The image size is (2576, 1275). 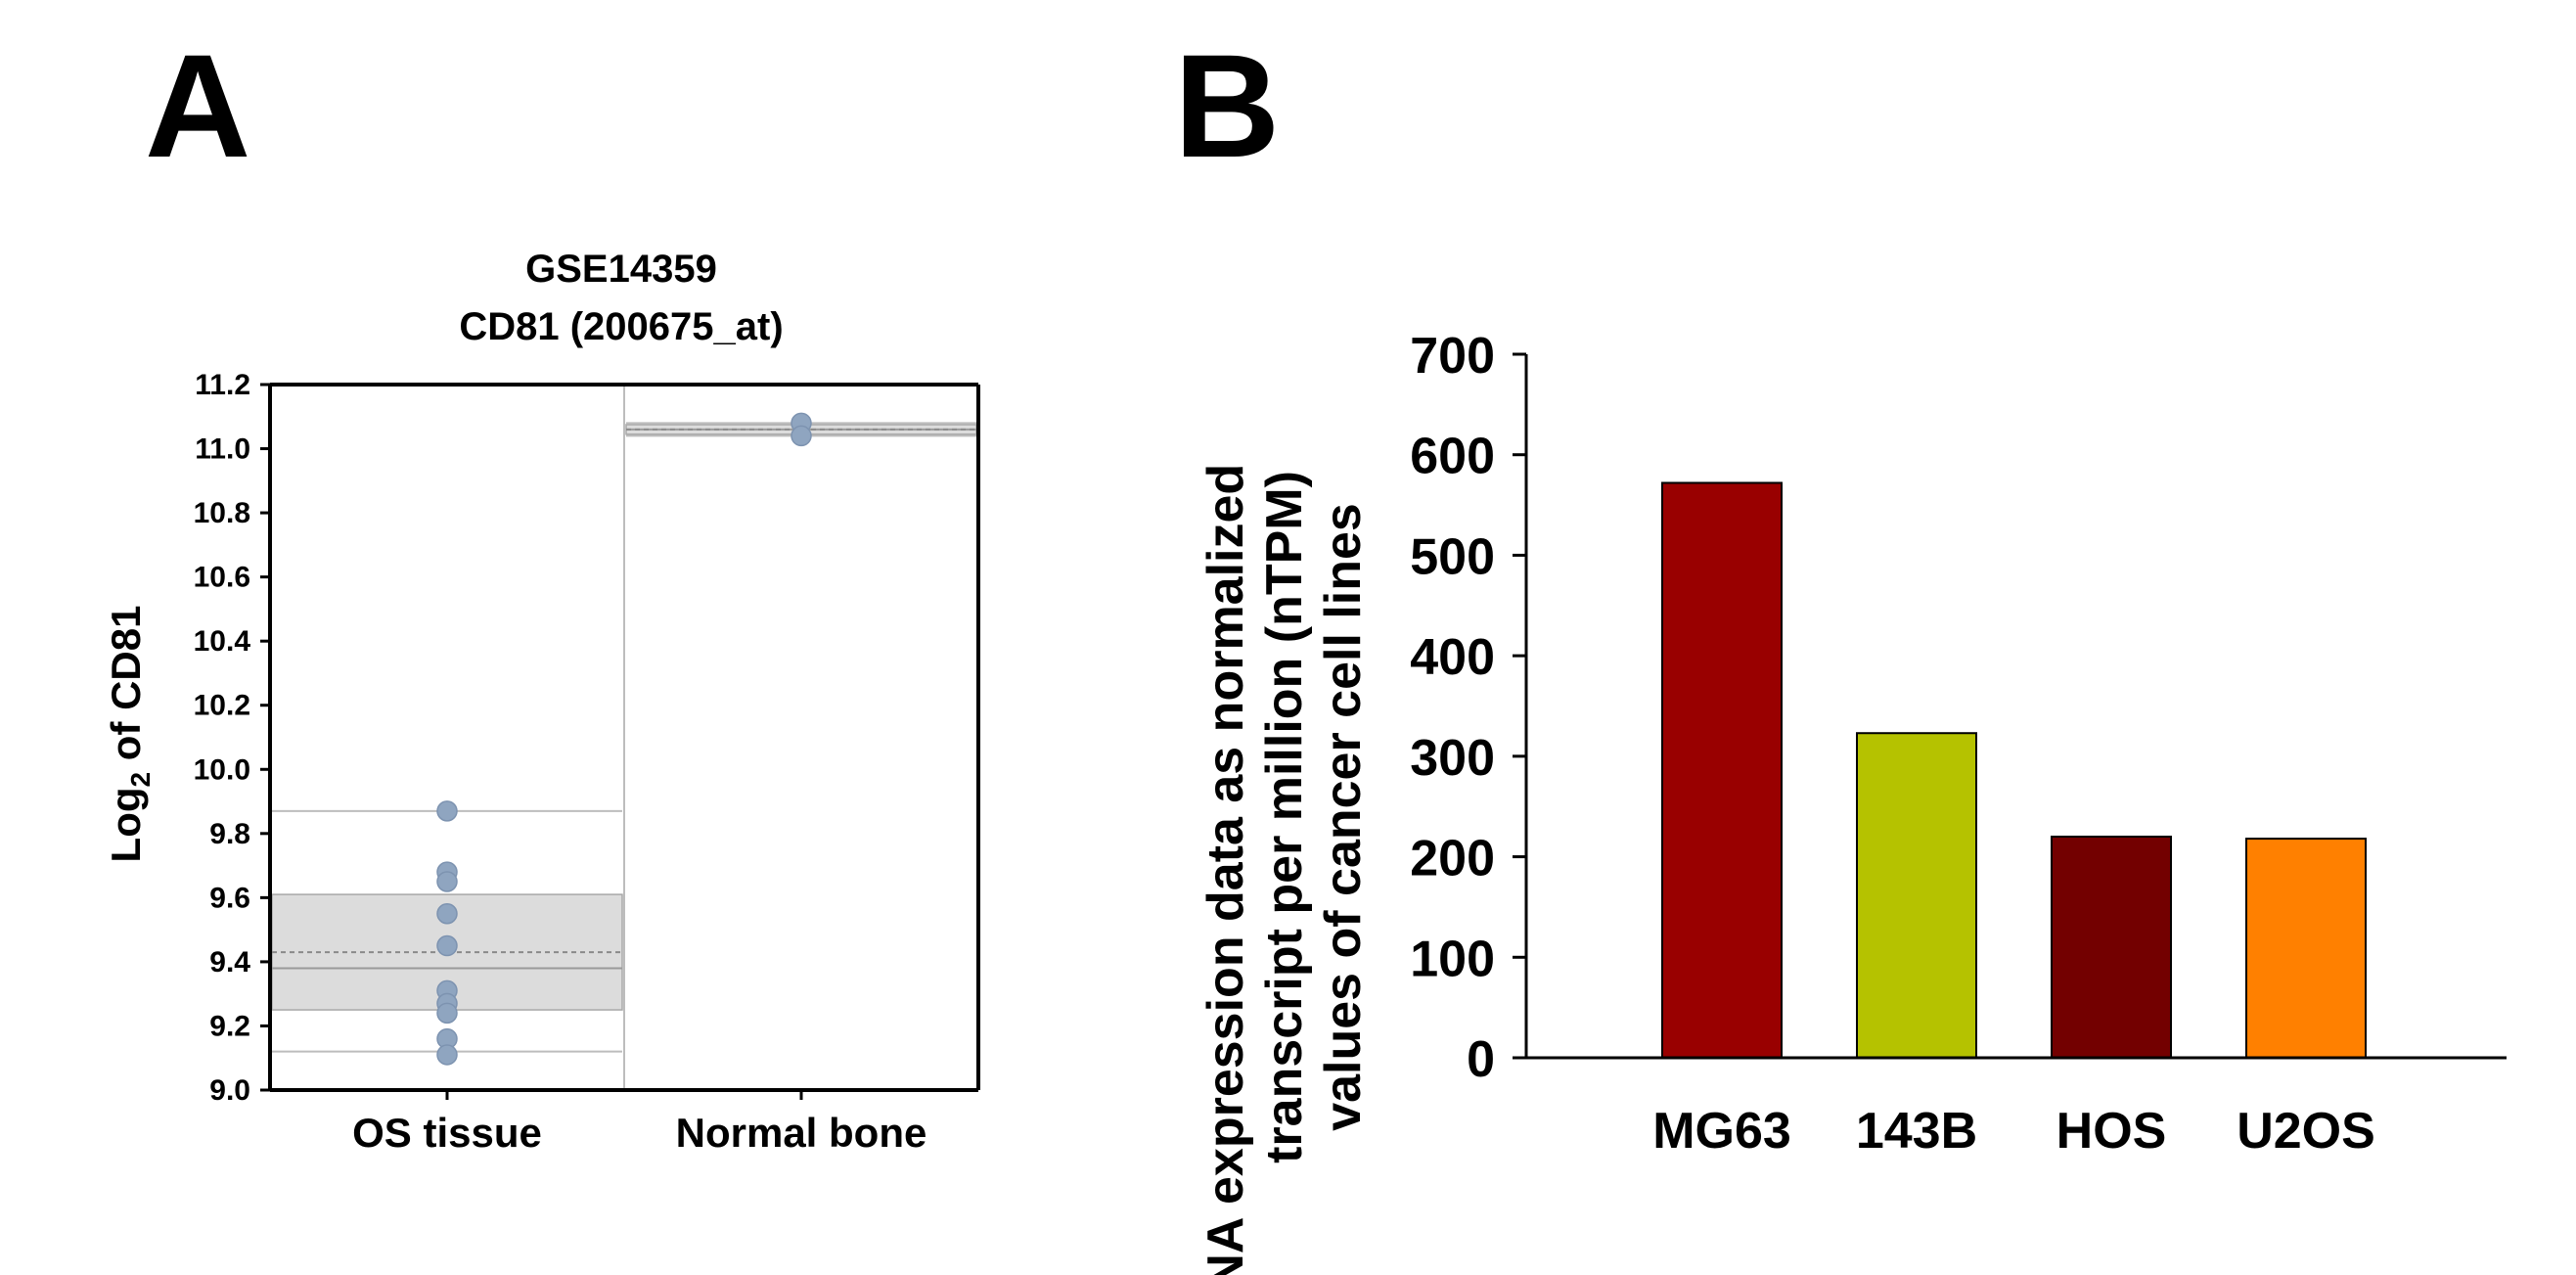 What do you see at coordinates (222, 385) in the screenshot?
I see `chart-a-ytick-label-11: 11.2` at bounding box center [222, 385].